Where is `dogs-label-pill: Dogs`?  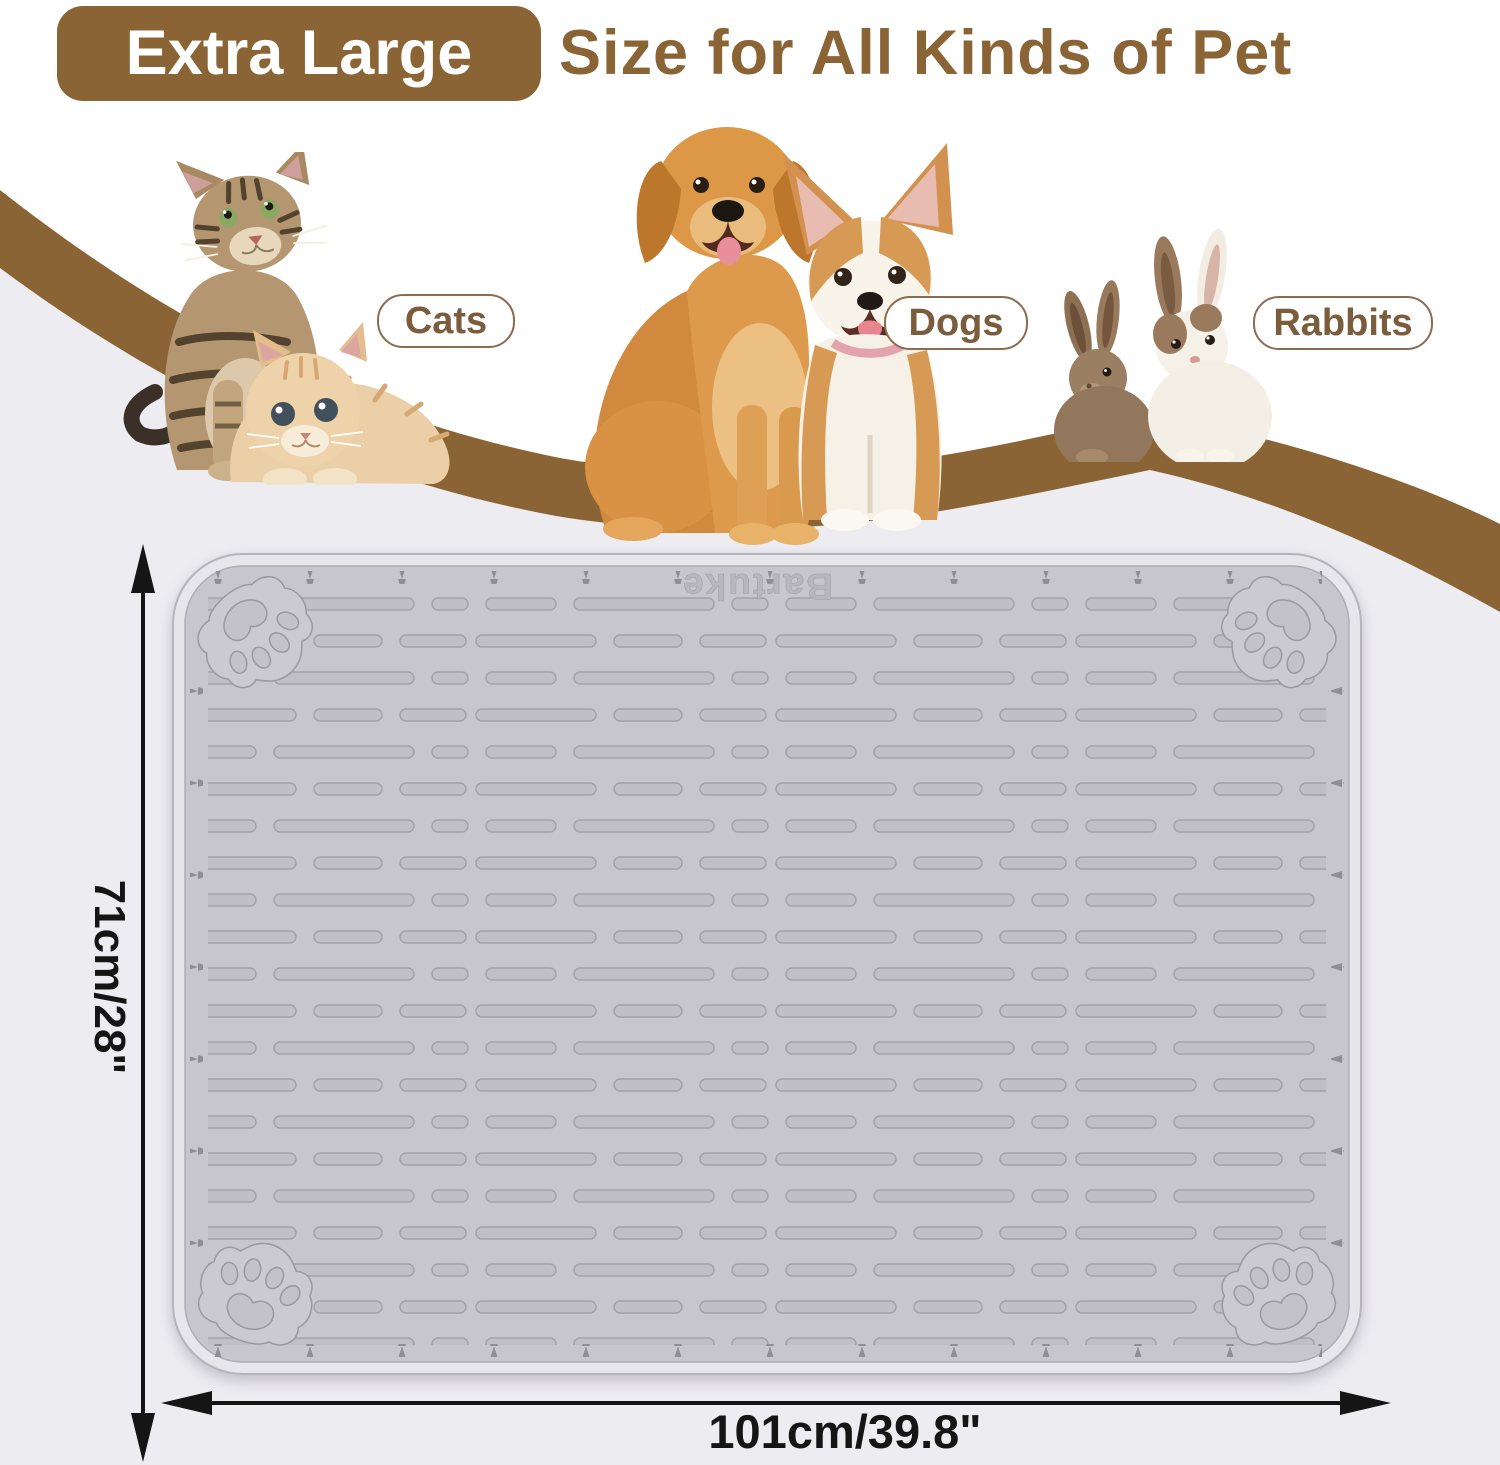 dogs-label-pill: Dogs is located at coordinates (956, 323).